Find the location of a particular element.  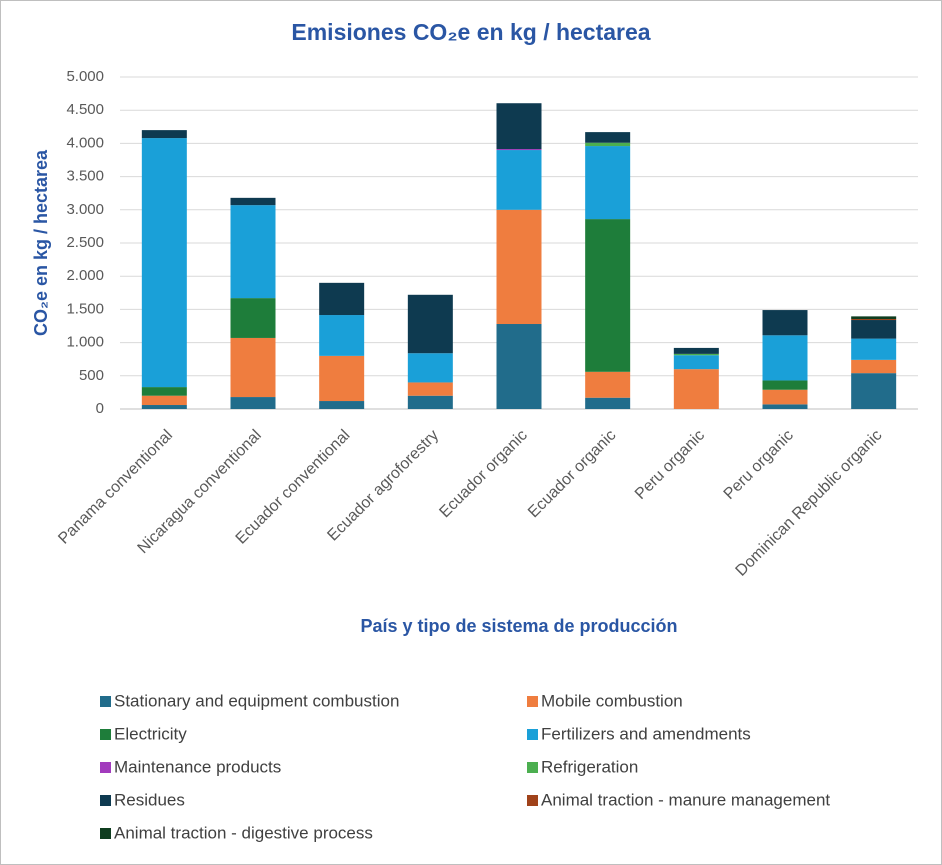

y-tick-label: 5.000 is located at coordinates (85, 76).